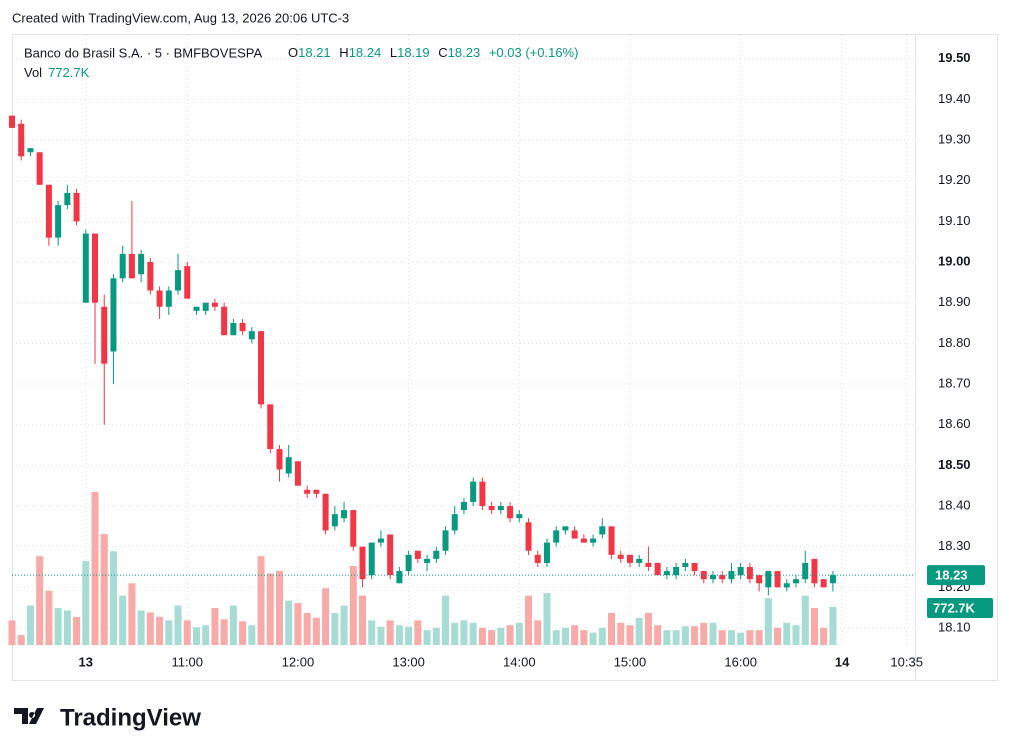 The height and width of the screenshot is (756, 1011). I want to click on legend-symbol: Banco do Brasil S.A. · 5 · BMFBOVESPA, so click(143, 52).